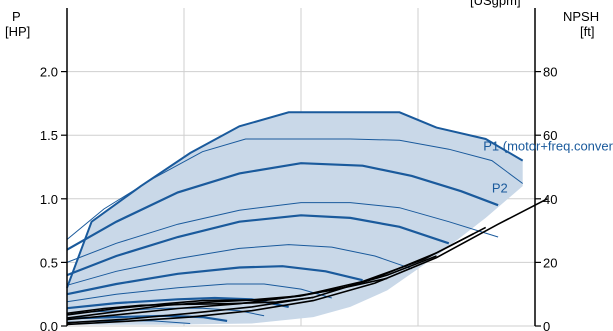 The image size is (613, 331). I want to click on right-tick-label-0: 0, so click(546, 325).